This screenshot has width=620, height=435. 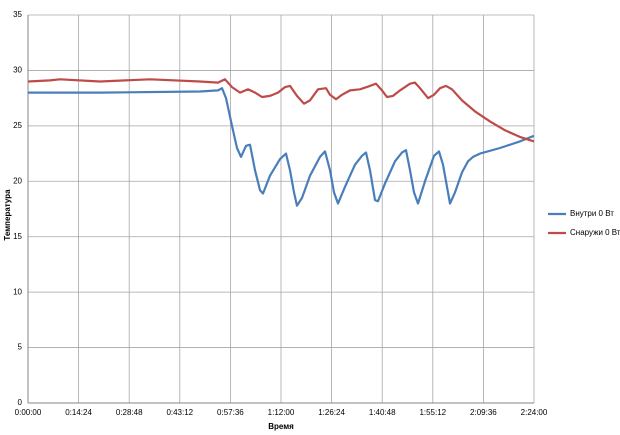 What do you see at coordinates (17, 236) in the screenshot?
I see `y-tick-label: 15` at bounding box center [17, 236].